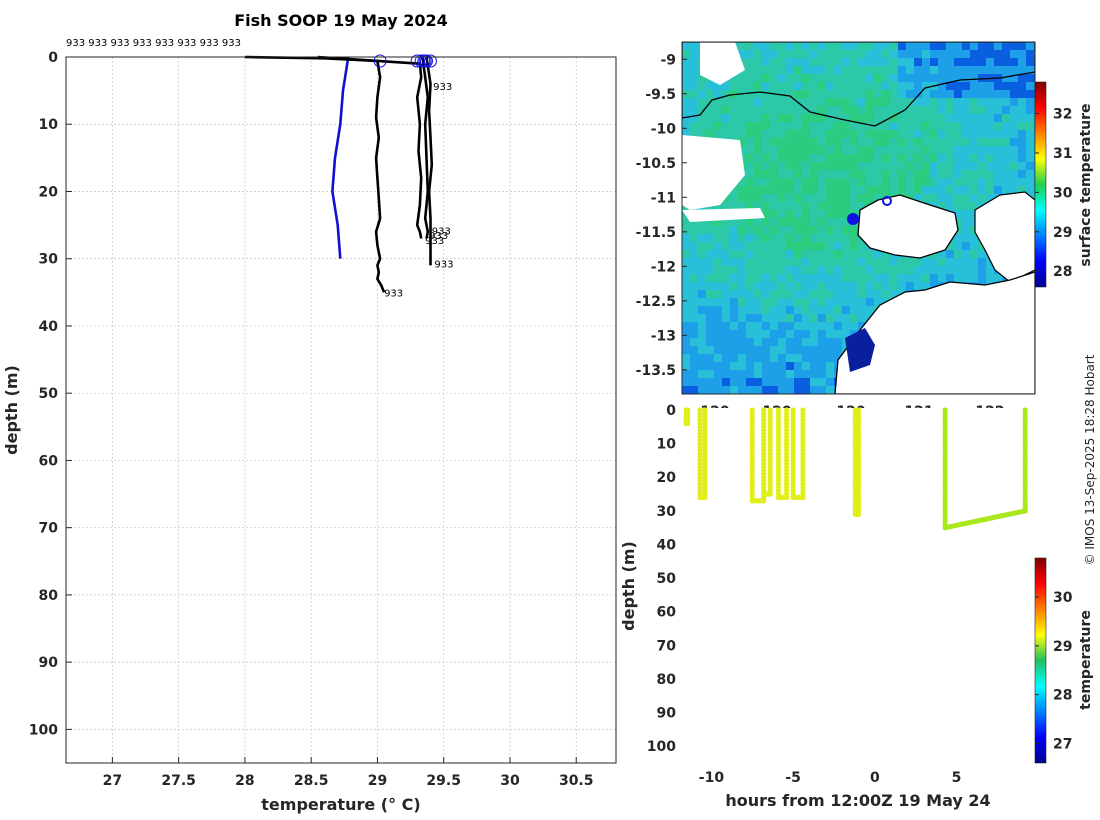 This screenshot has width=1100, height=820. I want to click on time-depth-y-tick-label: 30, so click(667, 512).